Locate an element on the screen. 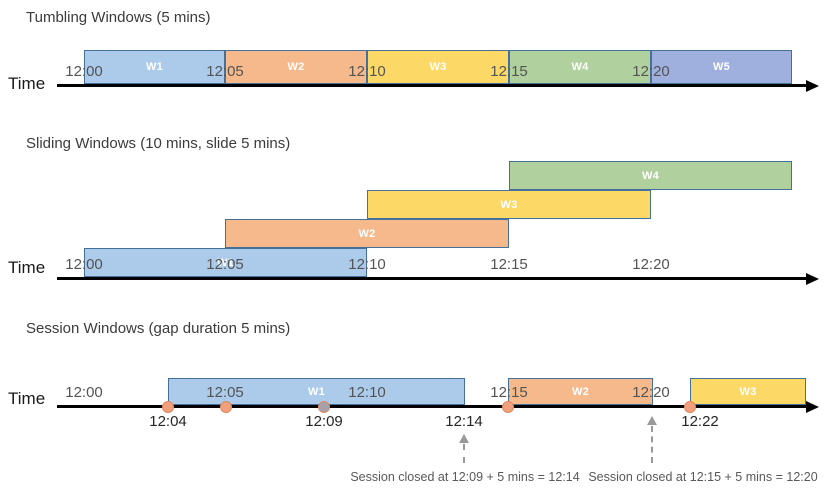 Image resolution: width=829 pixels, height=498 pixels. session-axis-arrowhead-icon is located at coordinates (812, 406).